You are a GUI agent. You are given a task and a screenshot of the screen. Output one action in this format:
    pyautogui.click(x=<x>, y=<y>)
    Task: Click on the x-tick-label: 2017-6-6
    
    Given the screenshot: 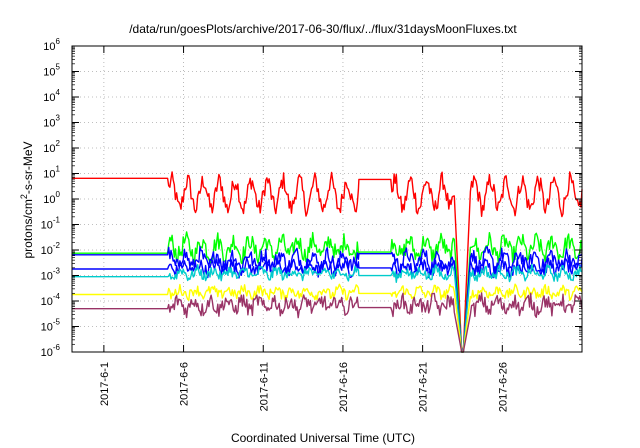 What is the action you would take?
    pyautogui.click(x=185, y=384)
    